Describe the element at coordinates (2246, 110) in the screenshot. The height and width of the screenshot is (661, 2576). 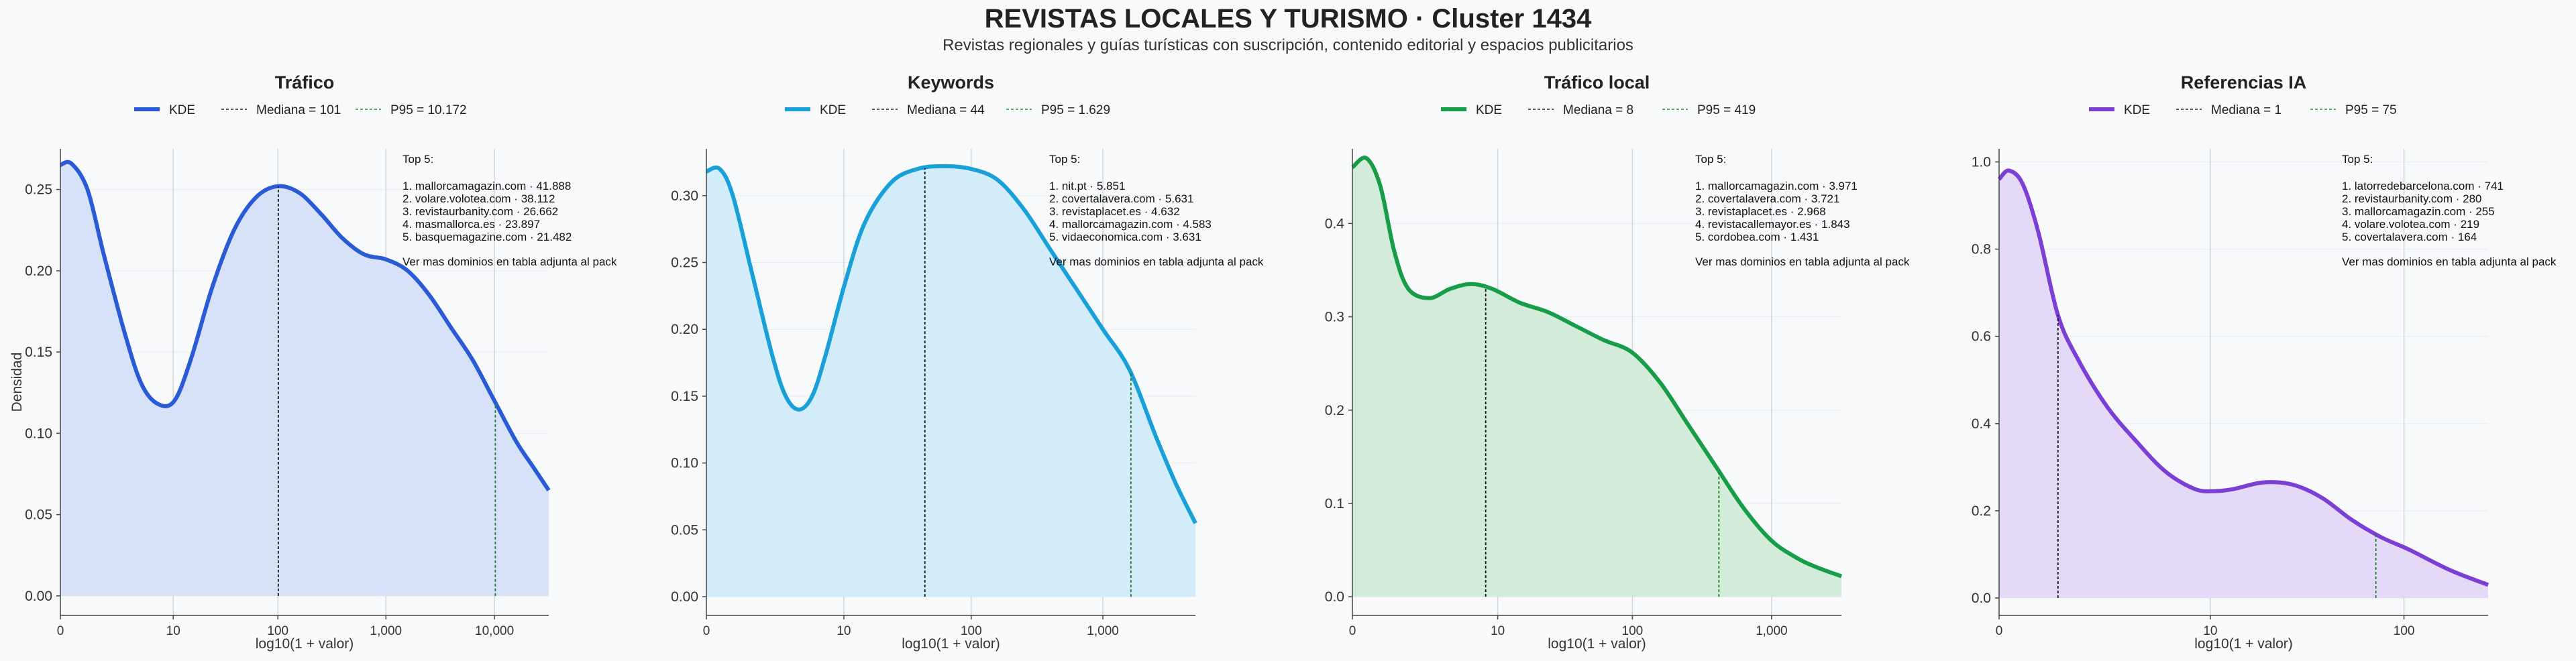
I see `legend-median-label: Mediana = 1` at that location.